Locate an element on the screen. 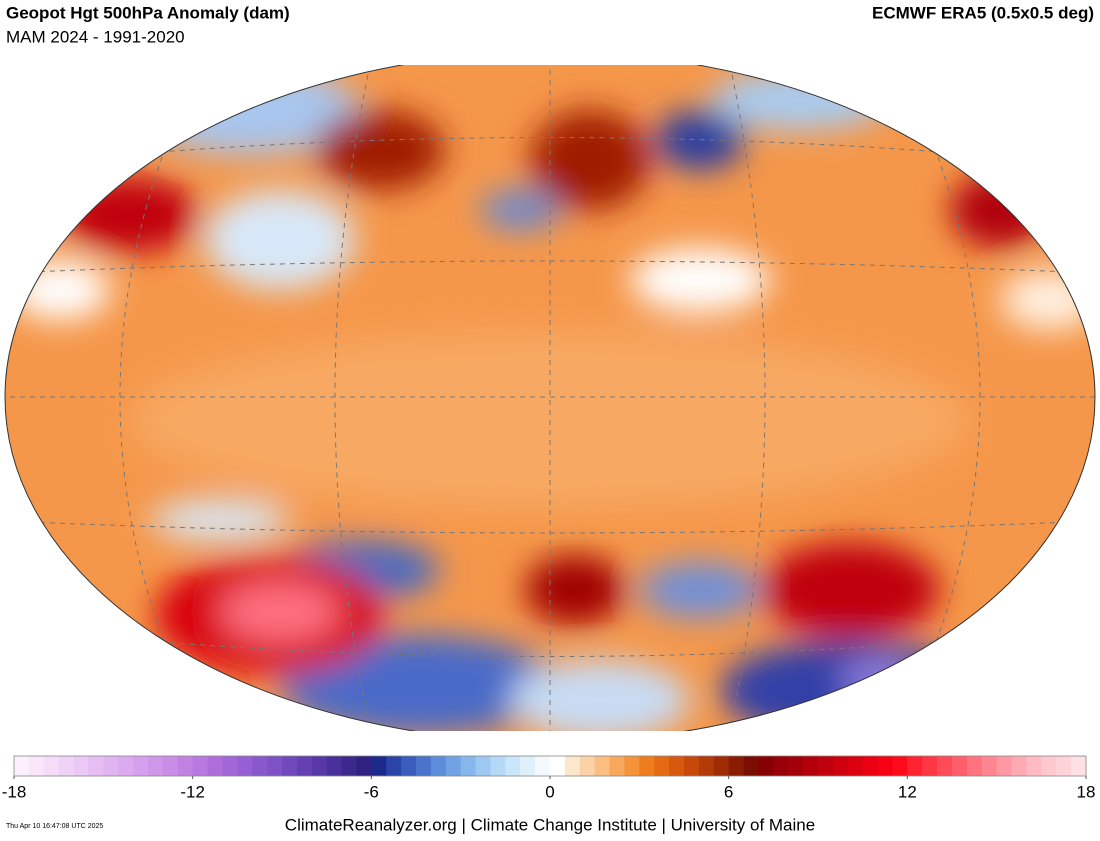  colorbar-tick-label: -6 is located at coordinates (371, 791).